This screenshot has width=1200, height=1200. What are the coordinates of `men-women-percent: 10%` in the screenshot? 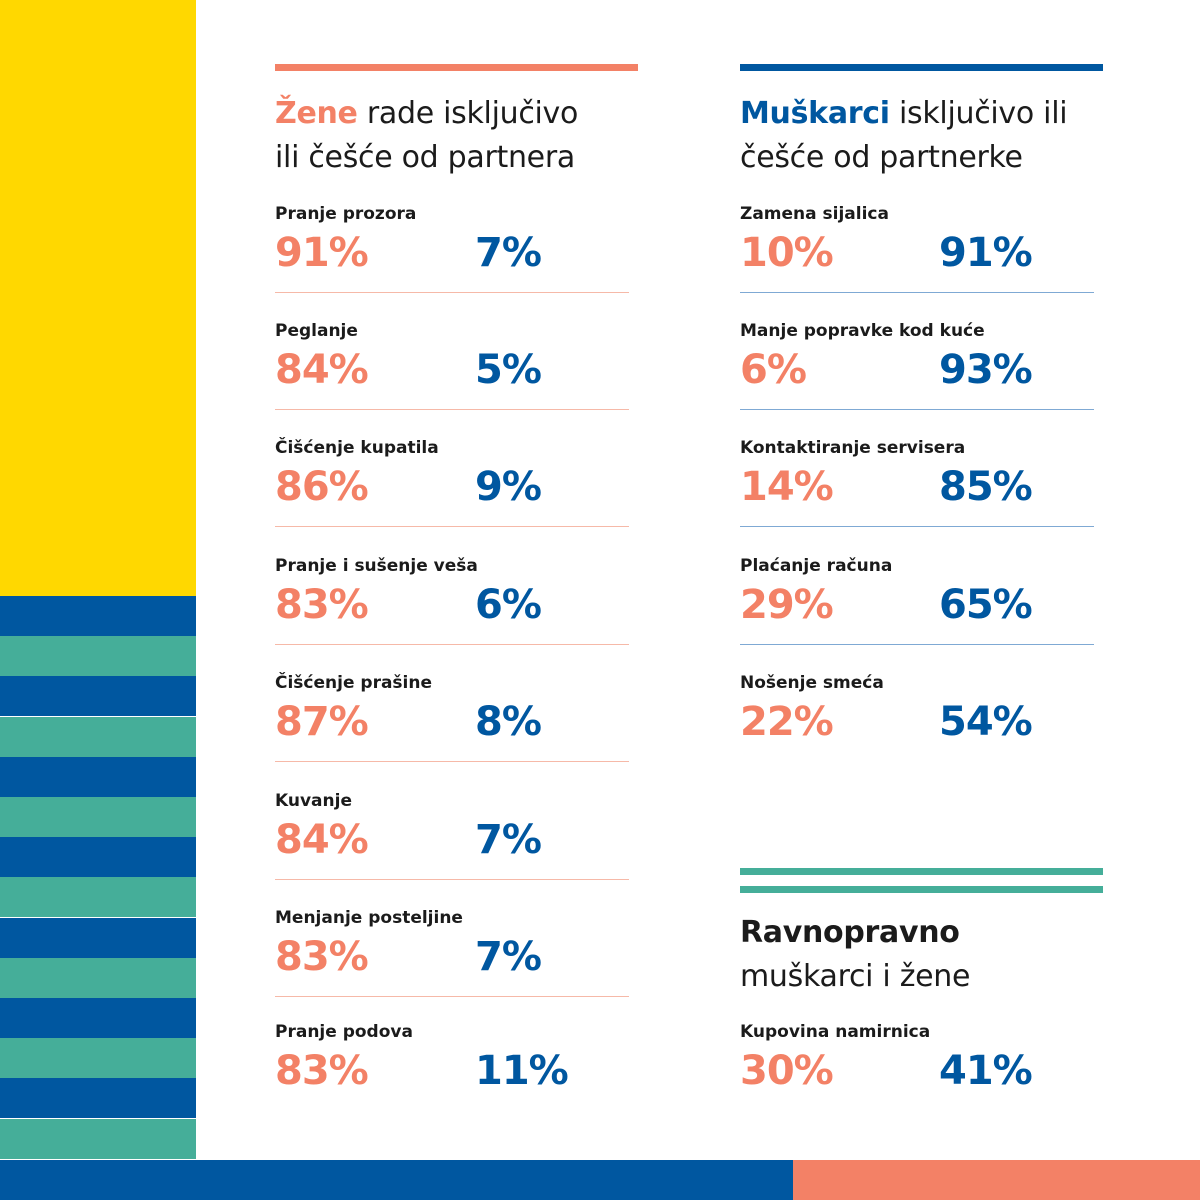 It's located at (787, 253).